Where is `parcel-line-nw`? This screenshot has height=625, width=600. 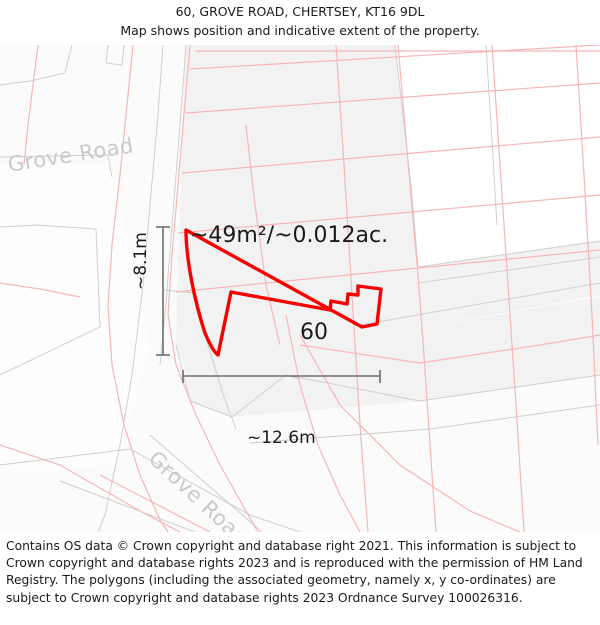 parcel-line-nw is located at coordinates (31, 105).